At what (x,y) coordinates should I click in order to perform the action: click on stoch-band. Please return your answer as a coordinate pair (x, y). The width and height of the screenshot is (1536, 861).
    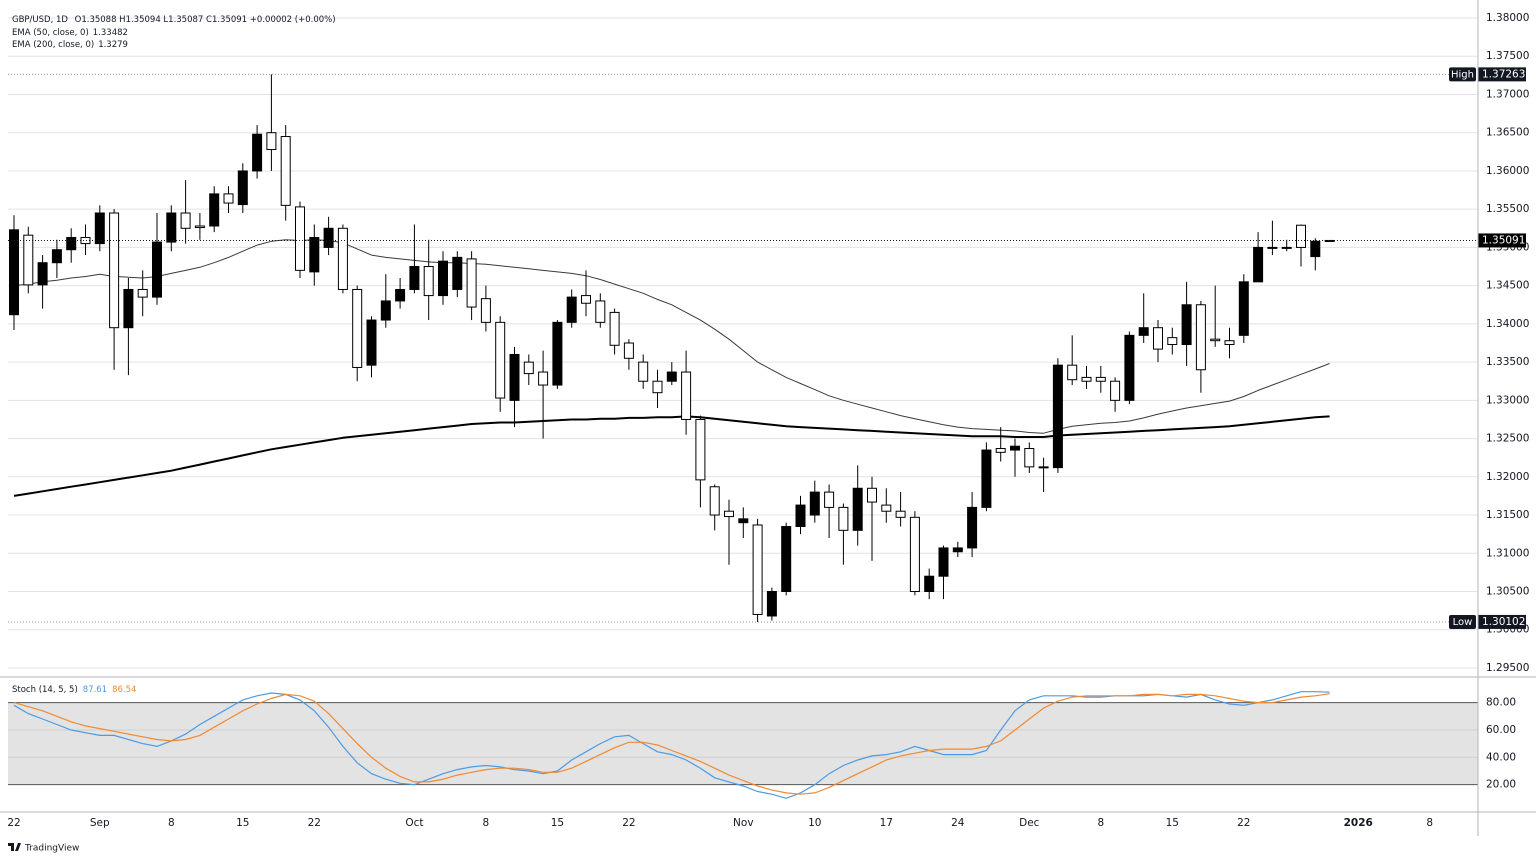
    Looking at the image, I should click on (743, 743).